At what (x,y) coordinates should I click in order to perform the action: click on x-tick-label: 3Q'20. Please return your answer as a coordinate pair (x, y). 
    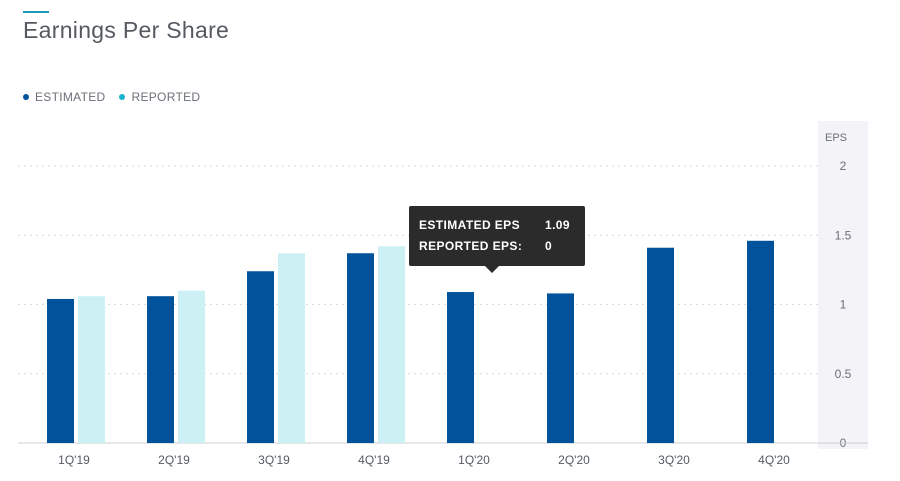
    Looking at the image, I should click on (674, 460).